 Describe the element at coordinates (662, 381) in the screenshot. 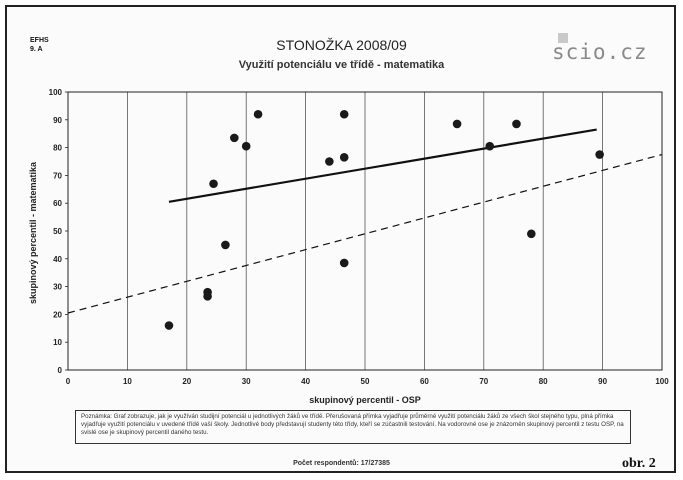

I see `x-tick-label: 100` at that location.